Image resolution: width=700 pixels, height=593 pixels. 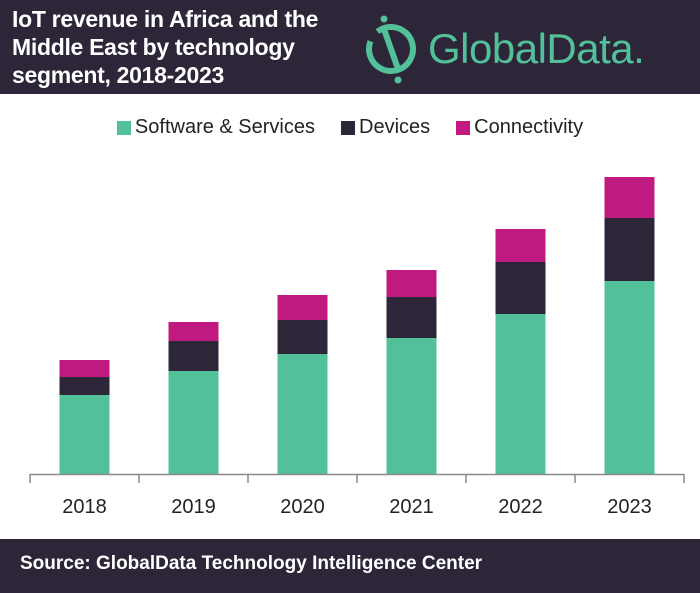 What do you see at coordinates (520, 394) in the screenshot?
I see `bar-software-services-2022` at bounding box center [520, 394].